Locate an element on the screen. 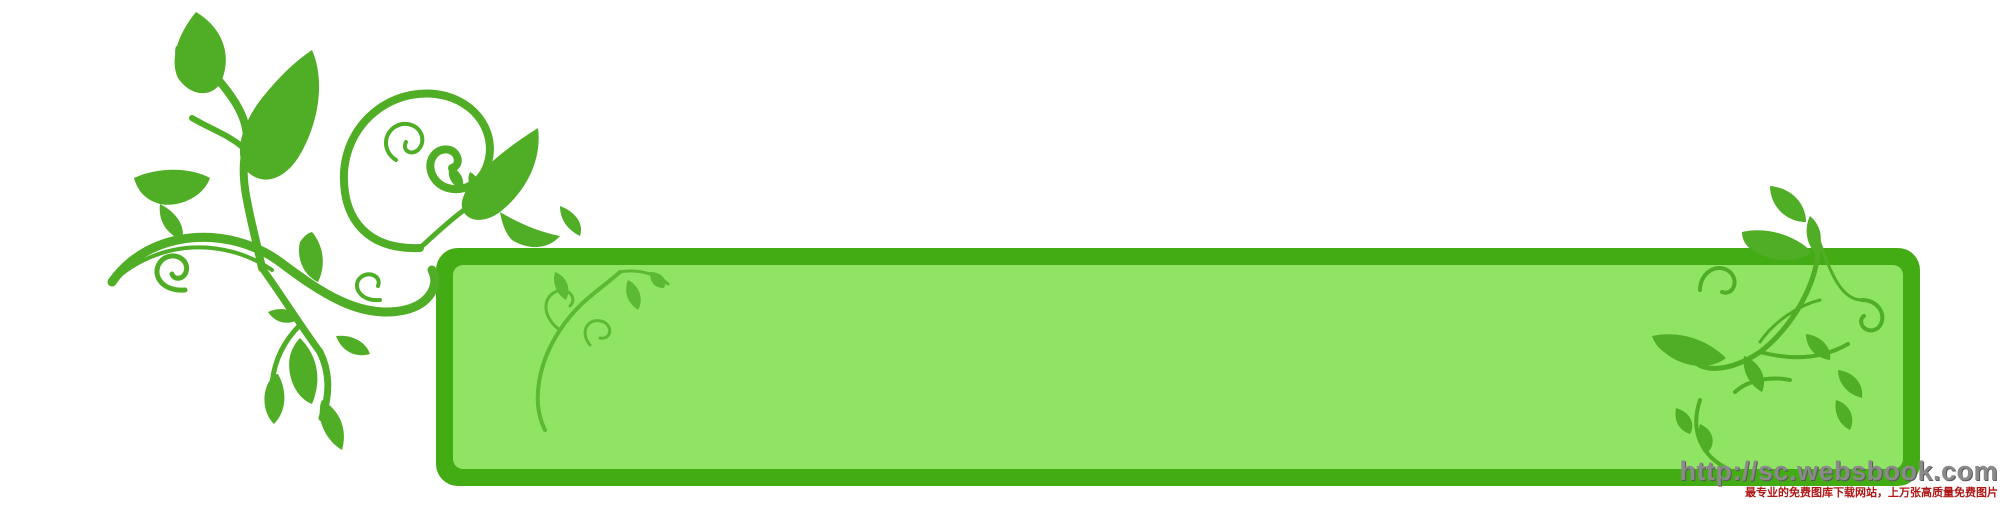 This screenshot has height=505, width=2000. left-vine-ornament is located at coordinates (305, 244).